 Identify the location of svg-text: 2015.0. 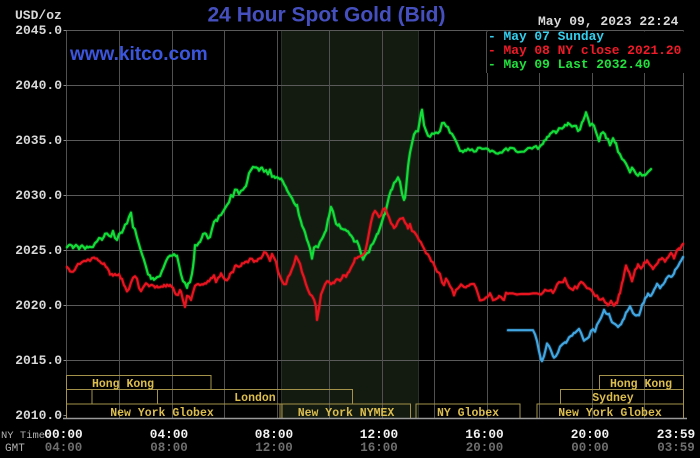
(38, 360).